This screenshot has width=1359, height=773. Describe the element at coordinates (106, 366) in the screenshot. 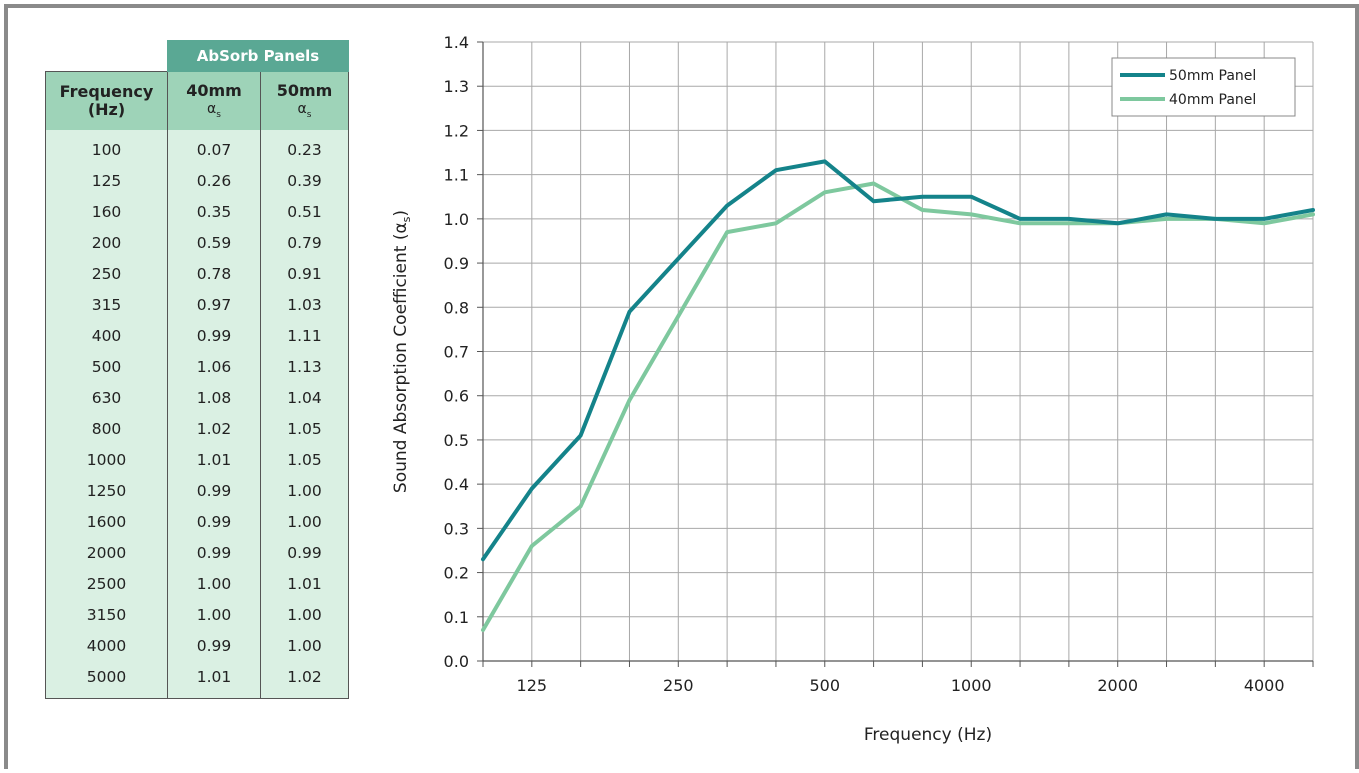

I see `table-cell-freq: 500` at that location.